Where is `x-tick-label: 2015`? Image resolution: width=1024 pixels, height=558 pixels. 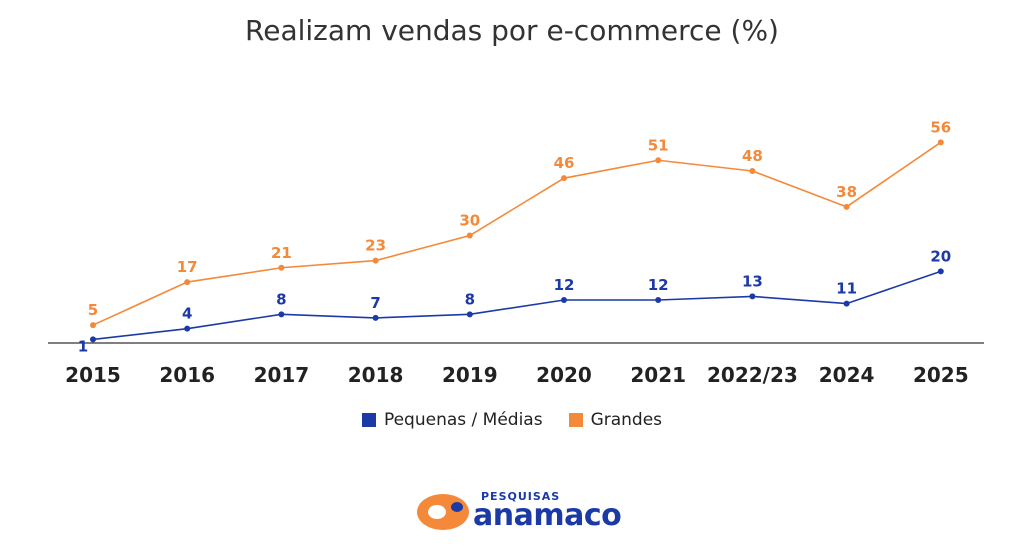 x-tick-label: 2015 is located at coordinates (93, 375).